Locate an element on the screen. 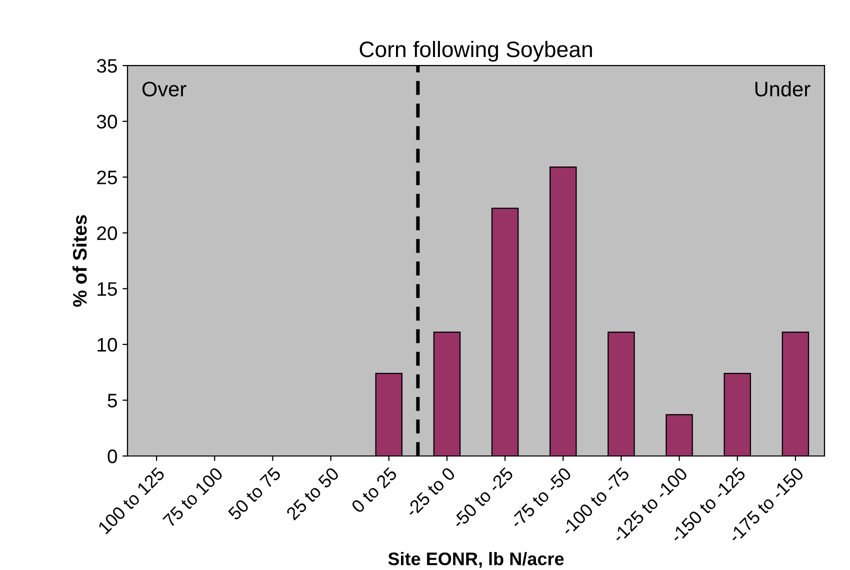  annotation: Over is located at coordinates (164, 89).